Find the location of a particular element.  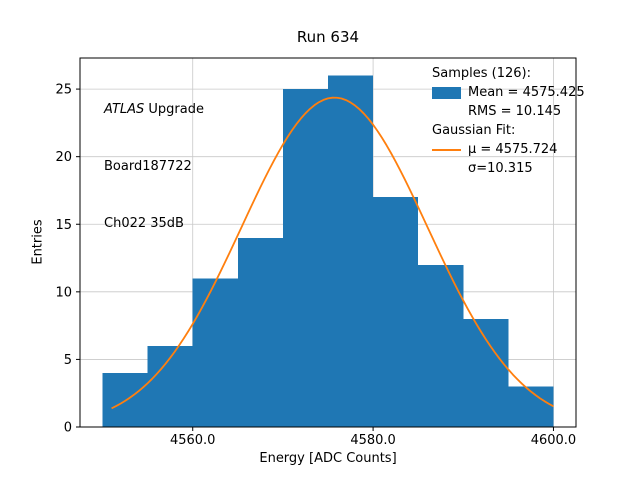

y-axis-label: Entries is located at coordinates (38, 242).